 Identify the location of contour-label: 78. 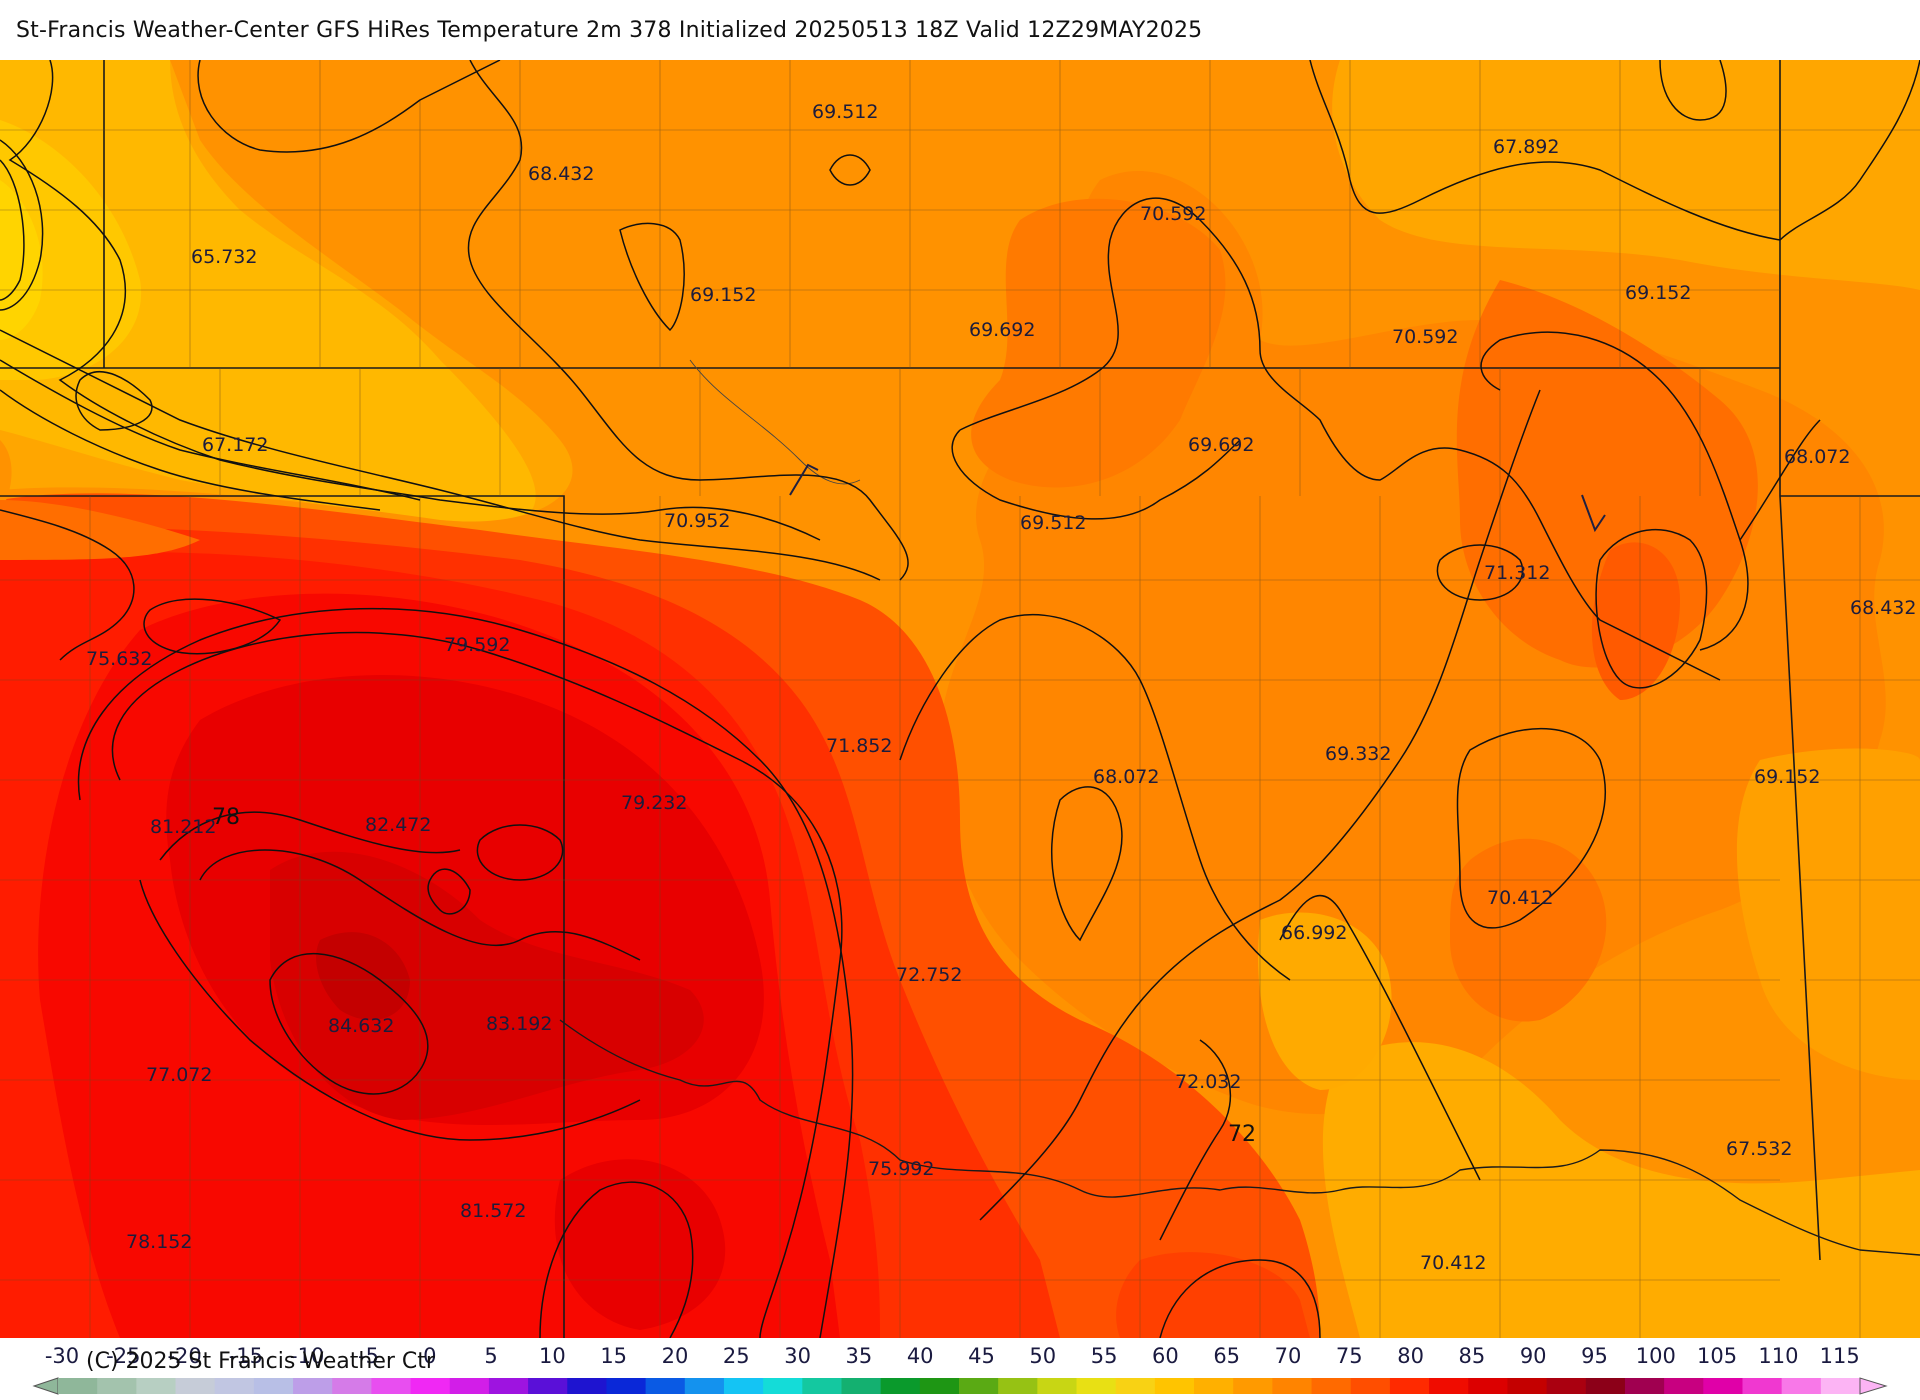
(226, 817).